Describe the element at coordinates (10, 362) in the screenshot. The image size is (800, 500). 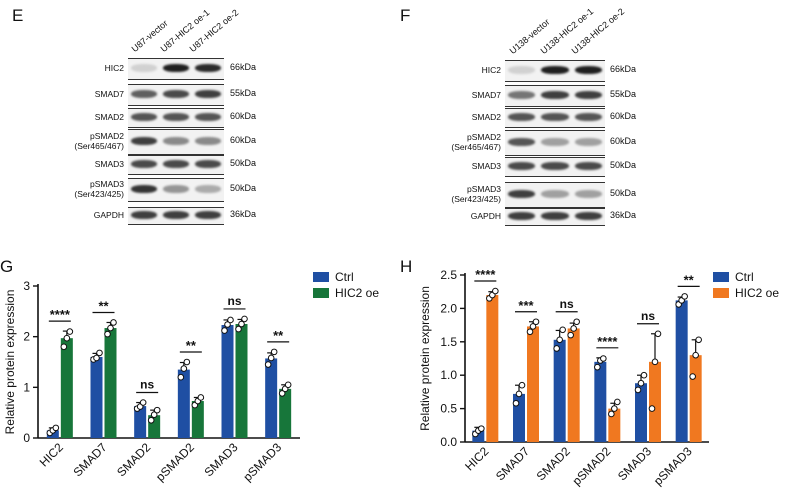
I see `y-axis-title: Relative protein expression` at that location.